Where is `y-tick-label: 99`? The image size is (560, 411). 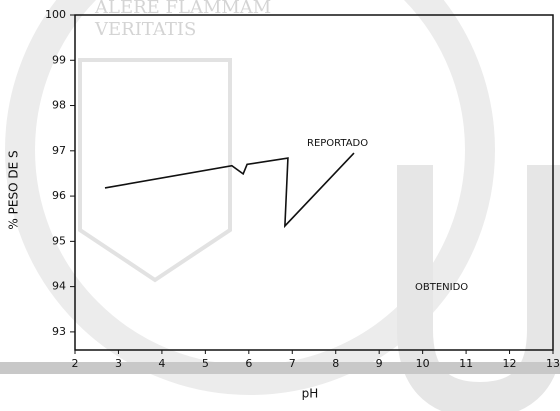
y-tick-label: 99 is located at coordinates (59, 59).